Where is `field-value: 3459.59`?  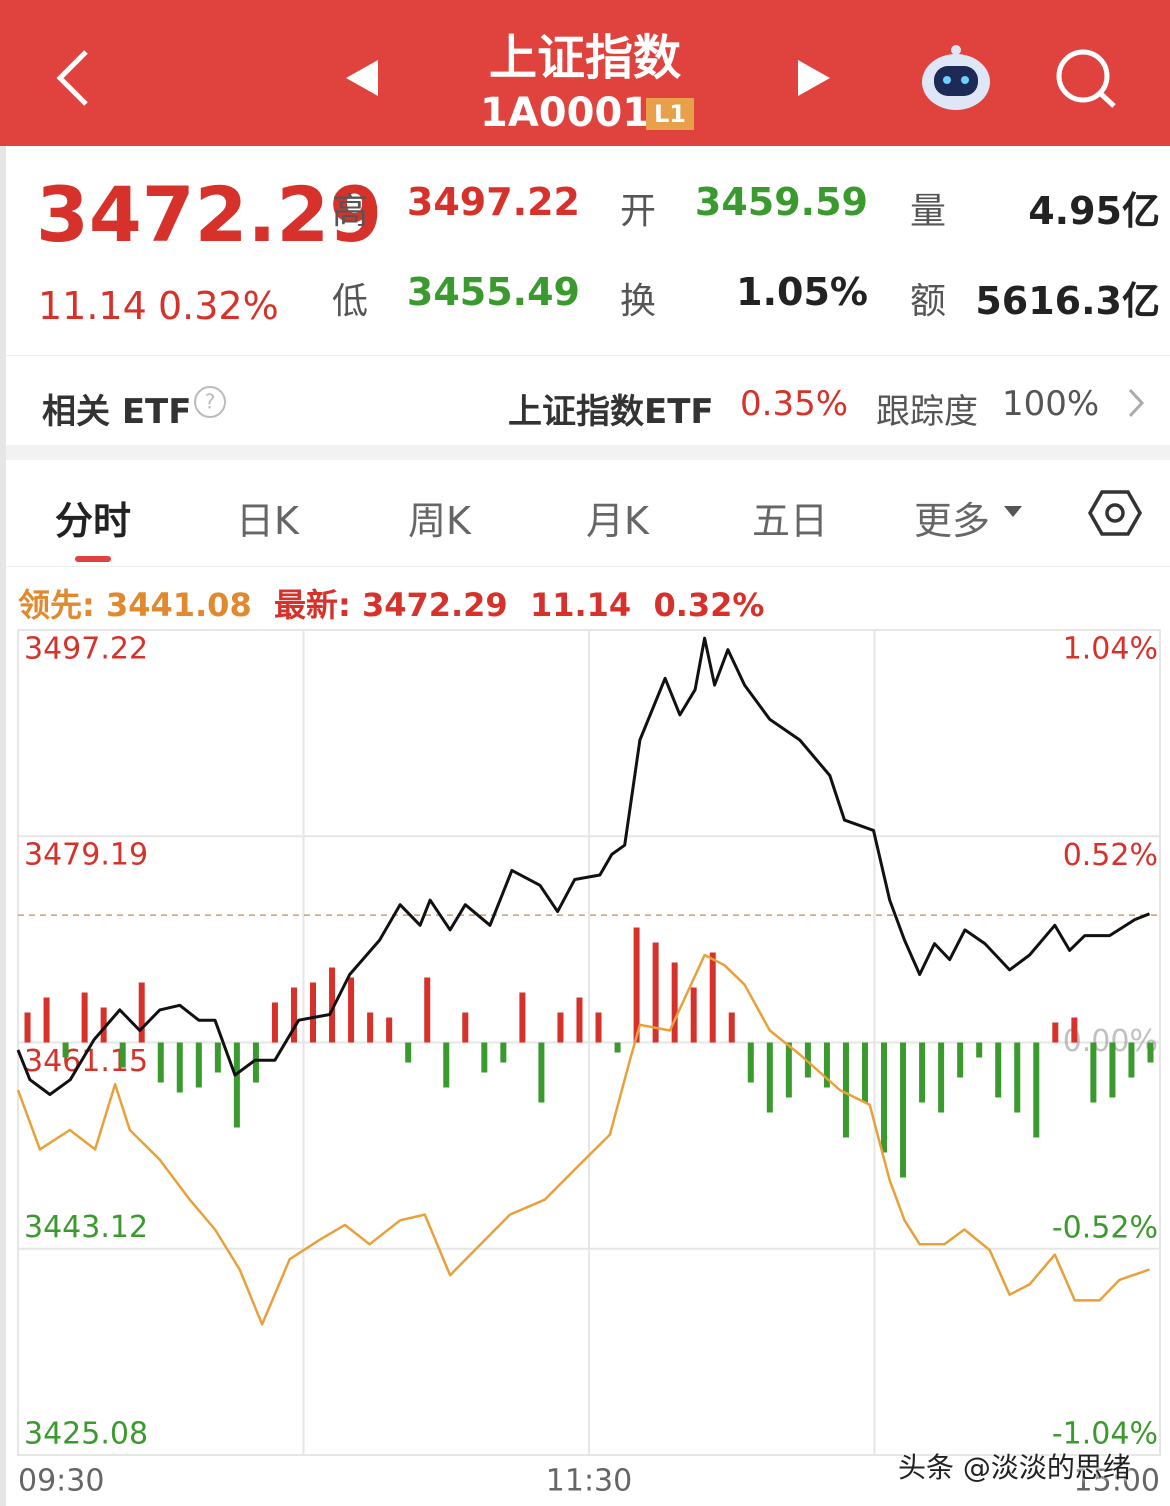
field-value: 3459.59 is located at coordinates (781, 202).